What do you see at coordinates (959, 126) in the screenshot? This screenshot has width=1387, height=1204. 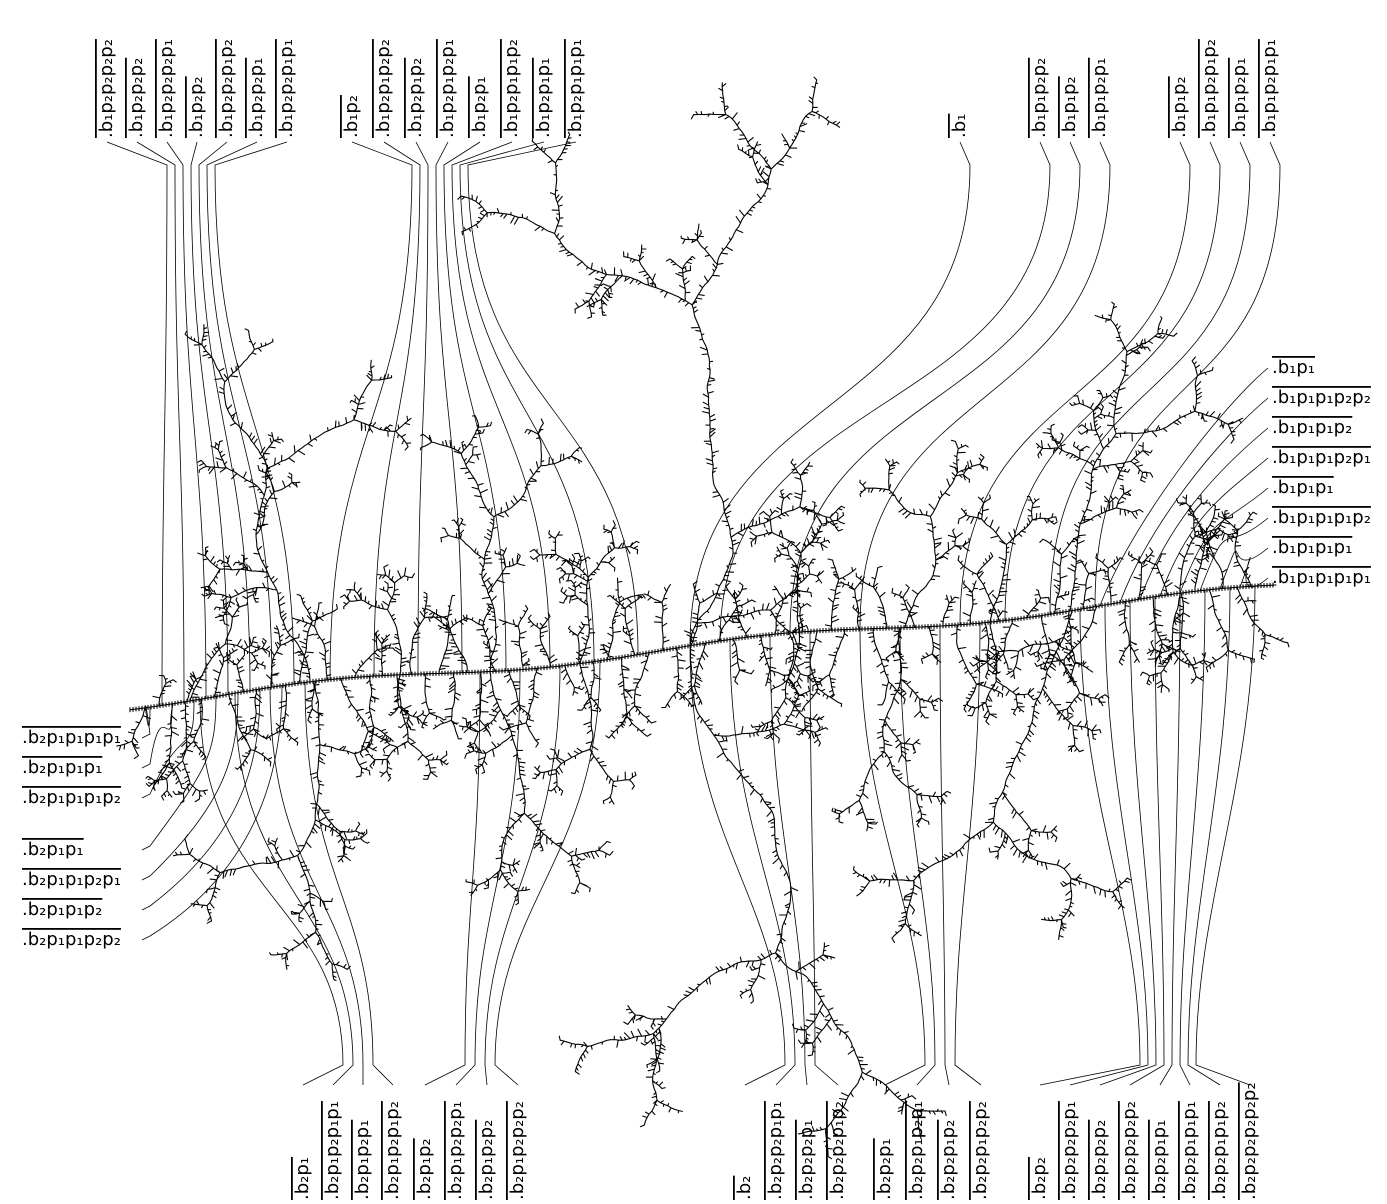 I see `ray-label: .b₁` at bounding box center [959, 126].